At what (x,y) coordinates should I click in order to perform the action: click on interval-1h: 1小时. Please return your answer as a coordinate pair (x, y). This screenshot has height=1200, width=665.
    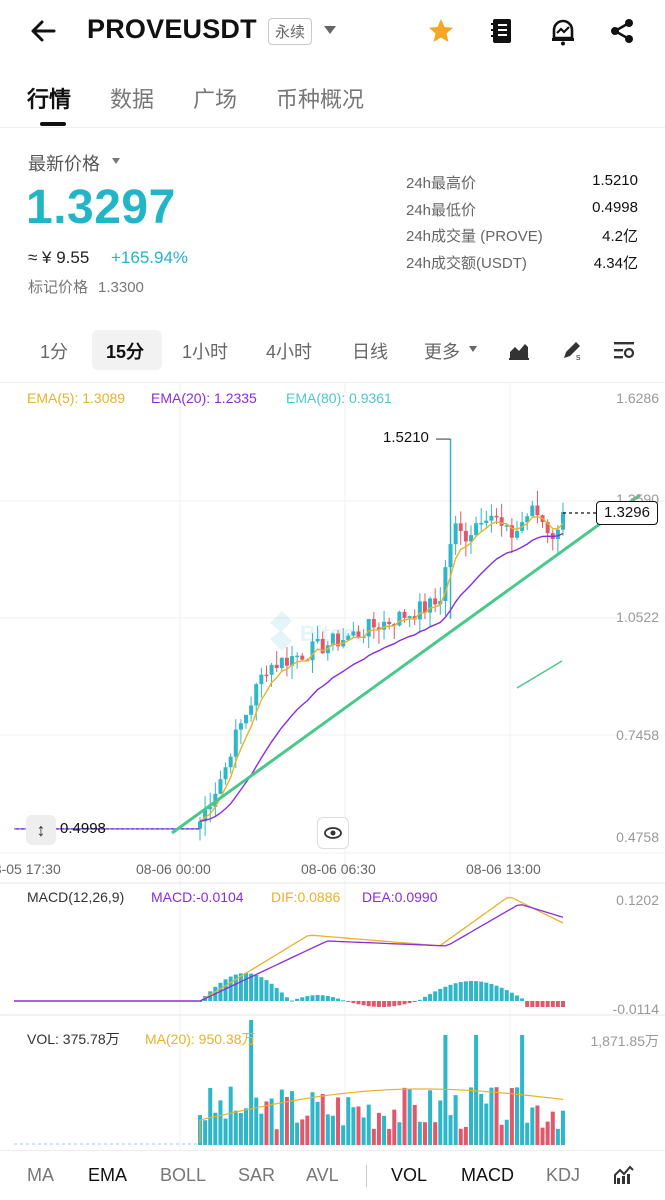
    Looking at the image, I should click on (205, 352).